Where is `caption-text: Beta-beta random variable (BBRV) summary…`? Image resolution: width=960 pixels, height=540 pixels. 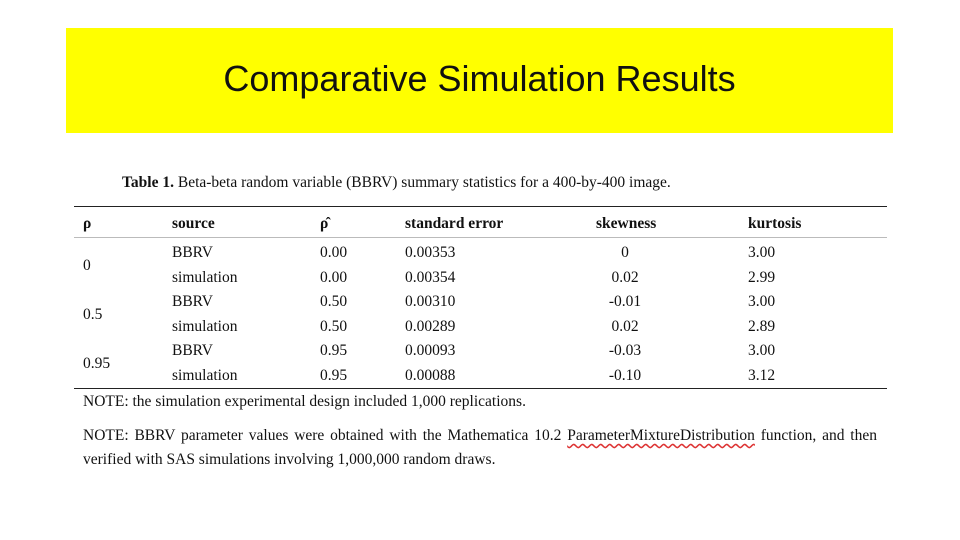
caption-text: Beta-beta random variable (BBRV) summary… is located at coordinates (424, 182).